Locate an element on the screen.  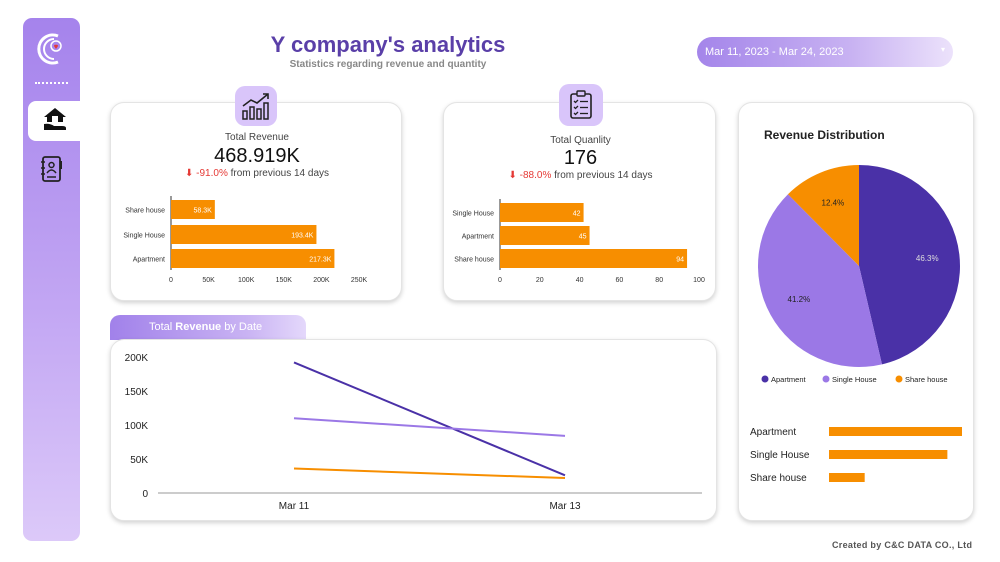
quantity-x-tick-label: 0 is located at coordinates (500, 280).